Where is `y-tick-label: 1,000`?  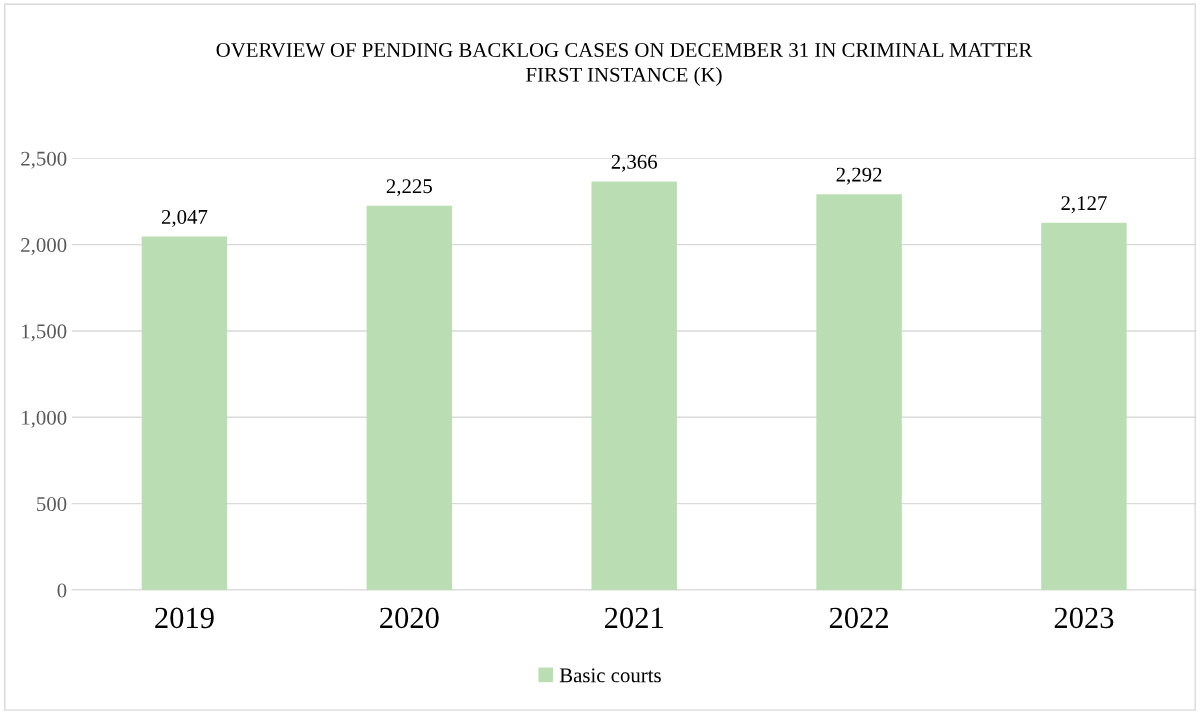 y-tick-label: 1,000 is located at coordinates (44, 419).